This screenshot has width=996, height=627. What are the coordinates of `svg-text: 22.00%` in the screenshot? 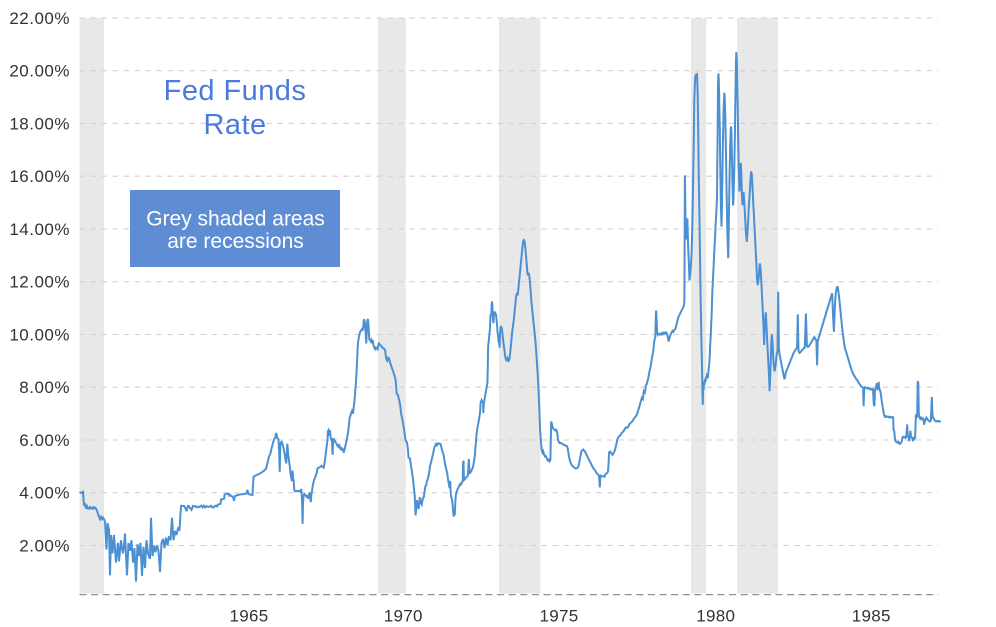 It's located at (39, 18).